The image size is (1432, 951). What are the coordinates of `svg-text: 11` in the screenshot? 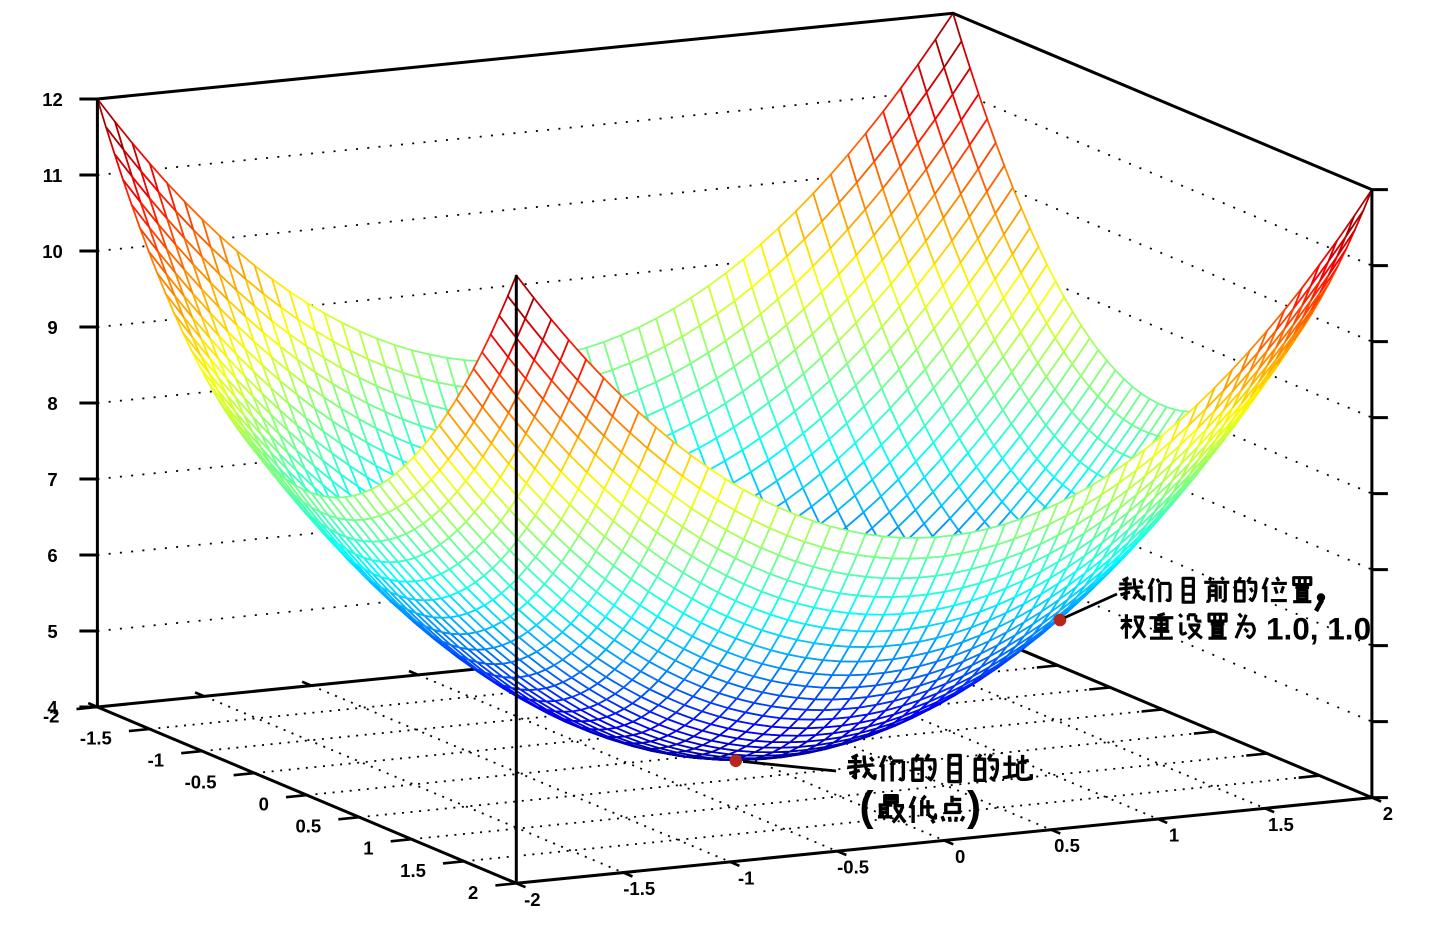 It's located at (53, 175).